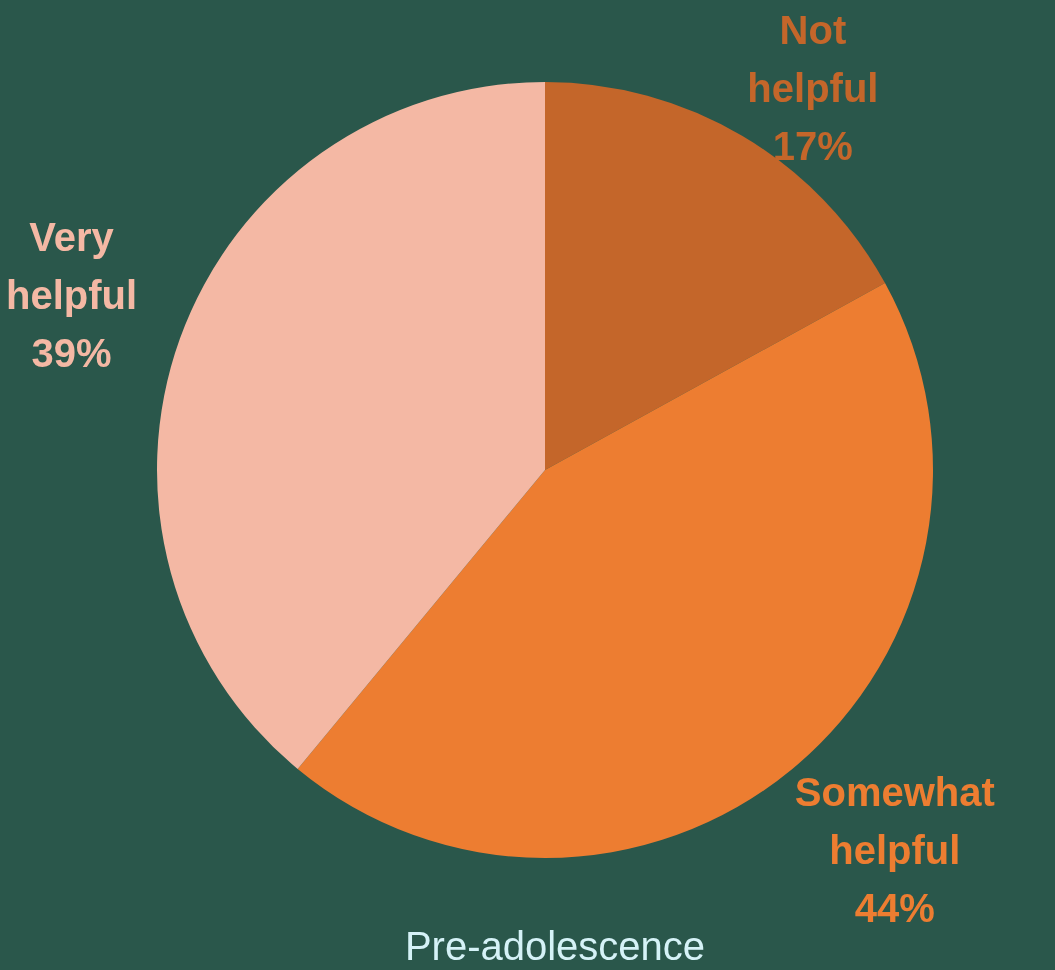 This screenshot has width=1055, height=970. Describe the element at coordinates (72, 265) in the screenshot. I see `slice-label: Very helpful` at that location.